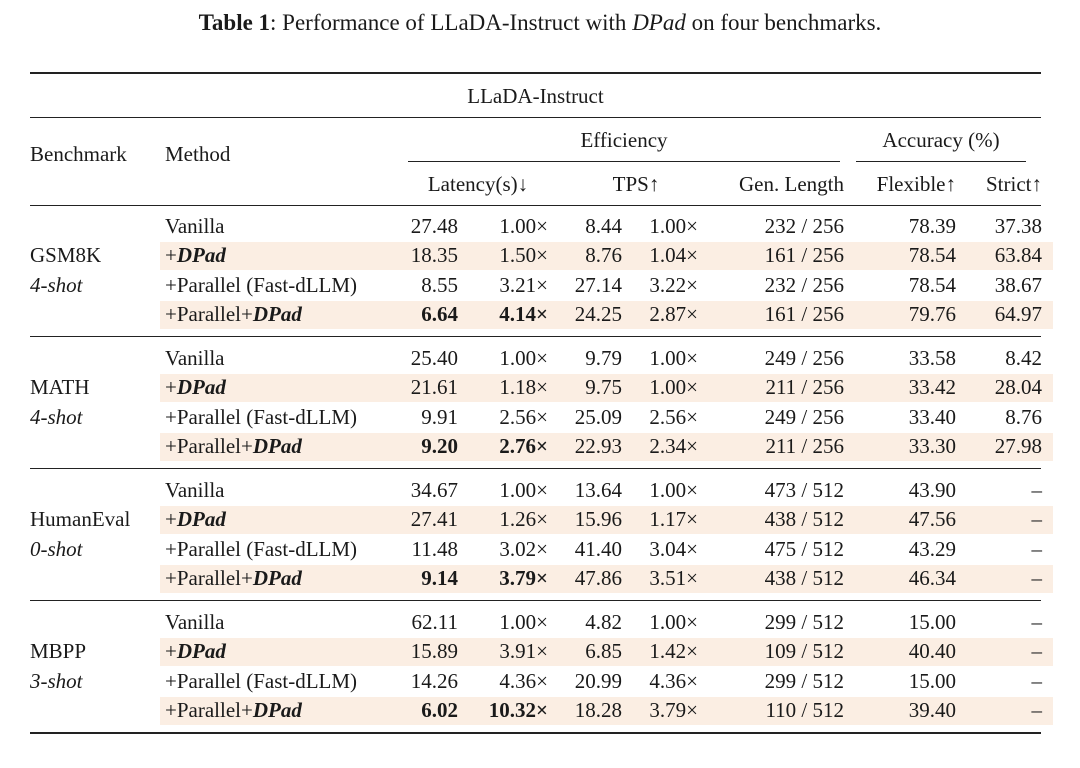  I want to click on cell-gen: 161 / 256, so click(804, 255).